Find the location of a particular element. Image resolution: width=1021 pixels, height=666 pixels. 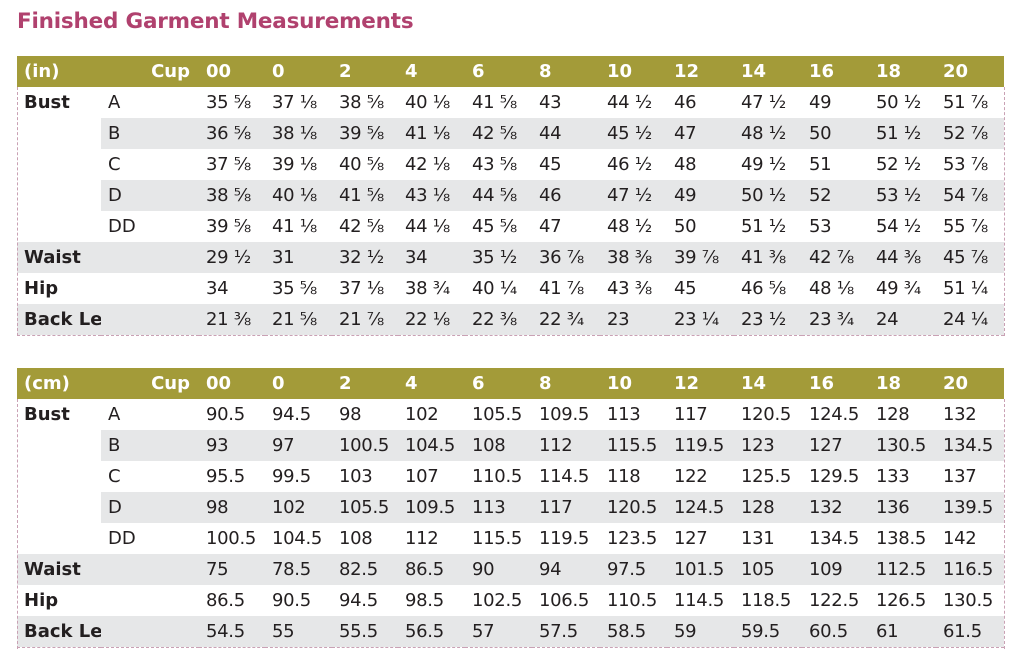

measurement-value: 55 ⅞ is located at coordinates (965, 226).